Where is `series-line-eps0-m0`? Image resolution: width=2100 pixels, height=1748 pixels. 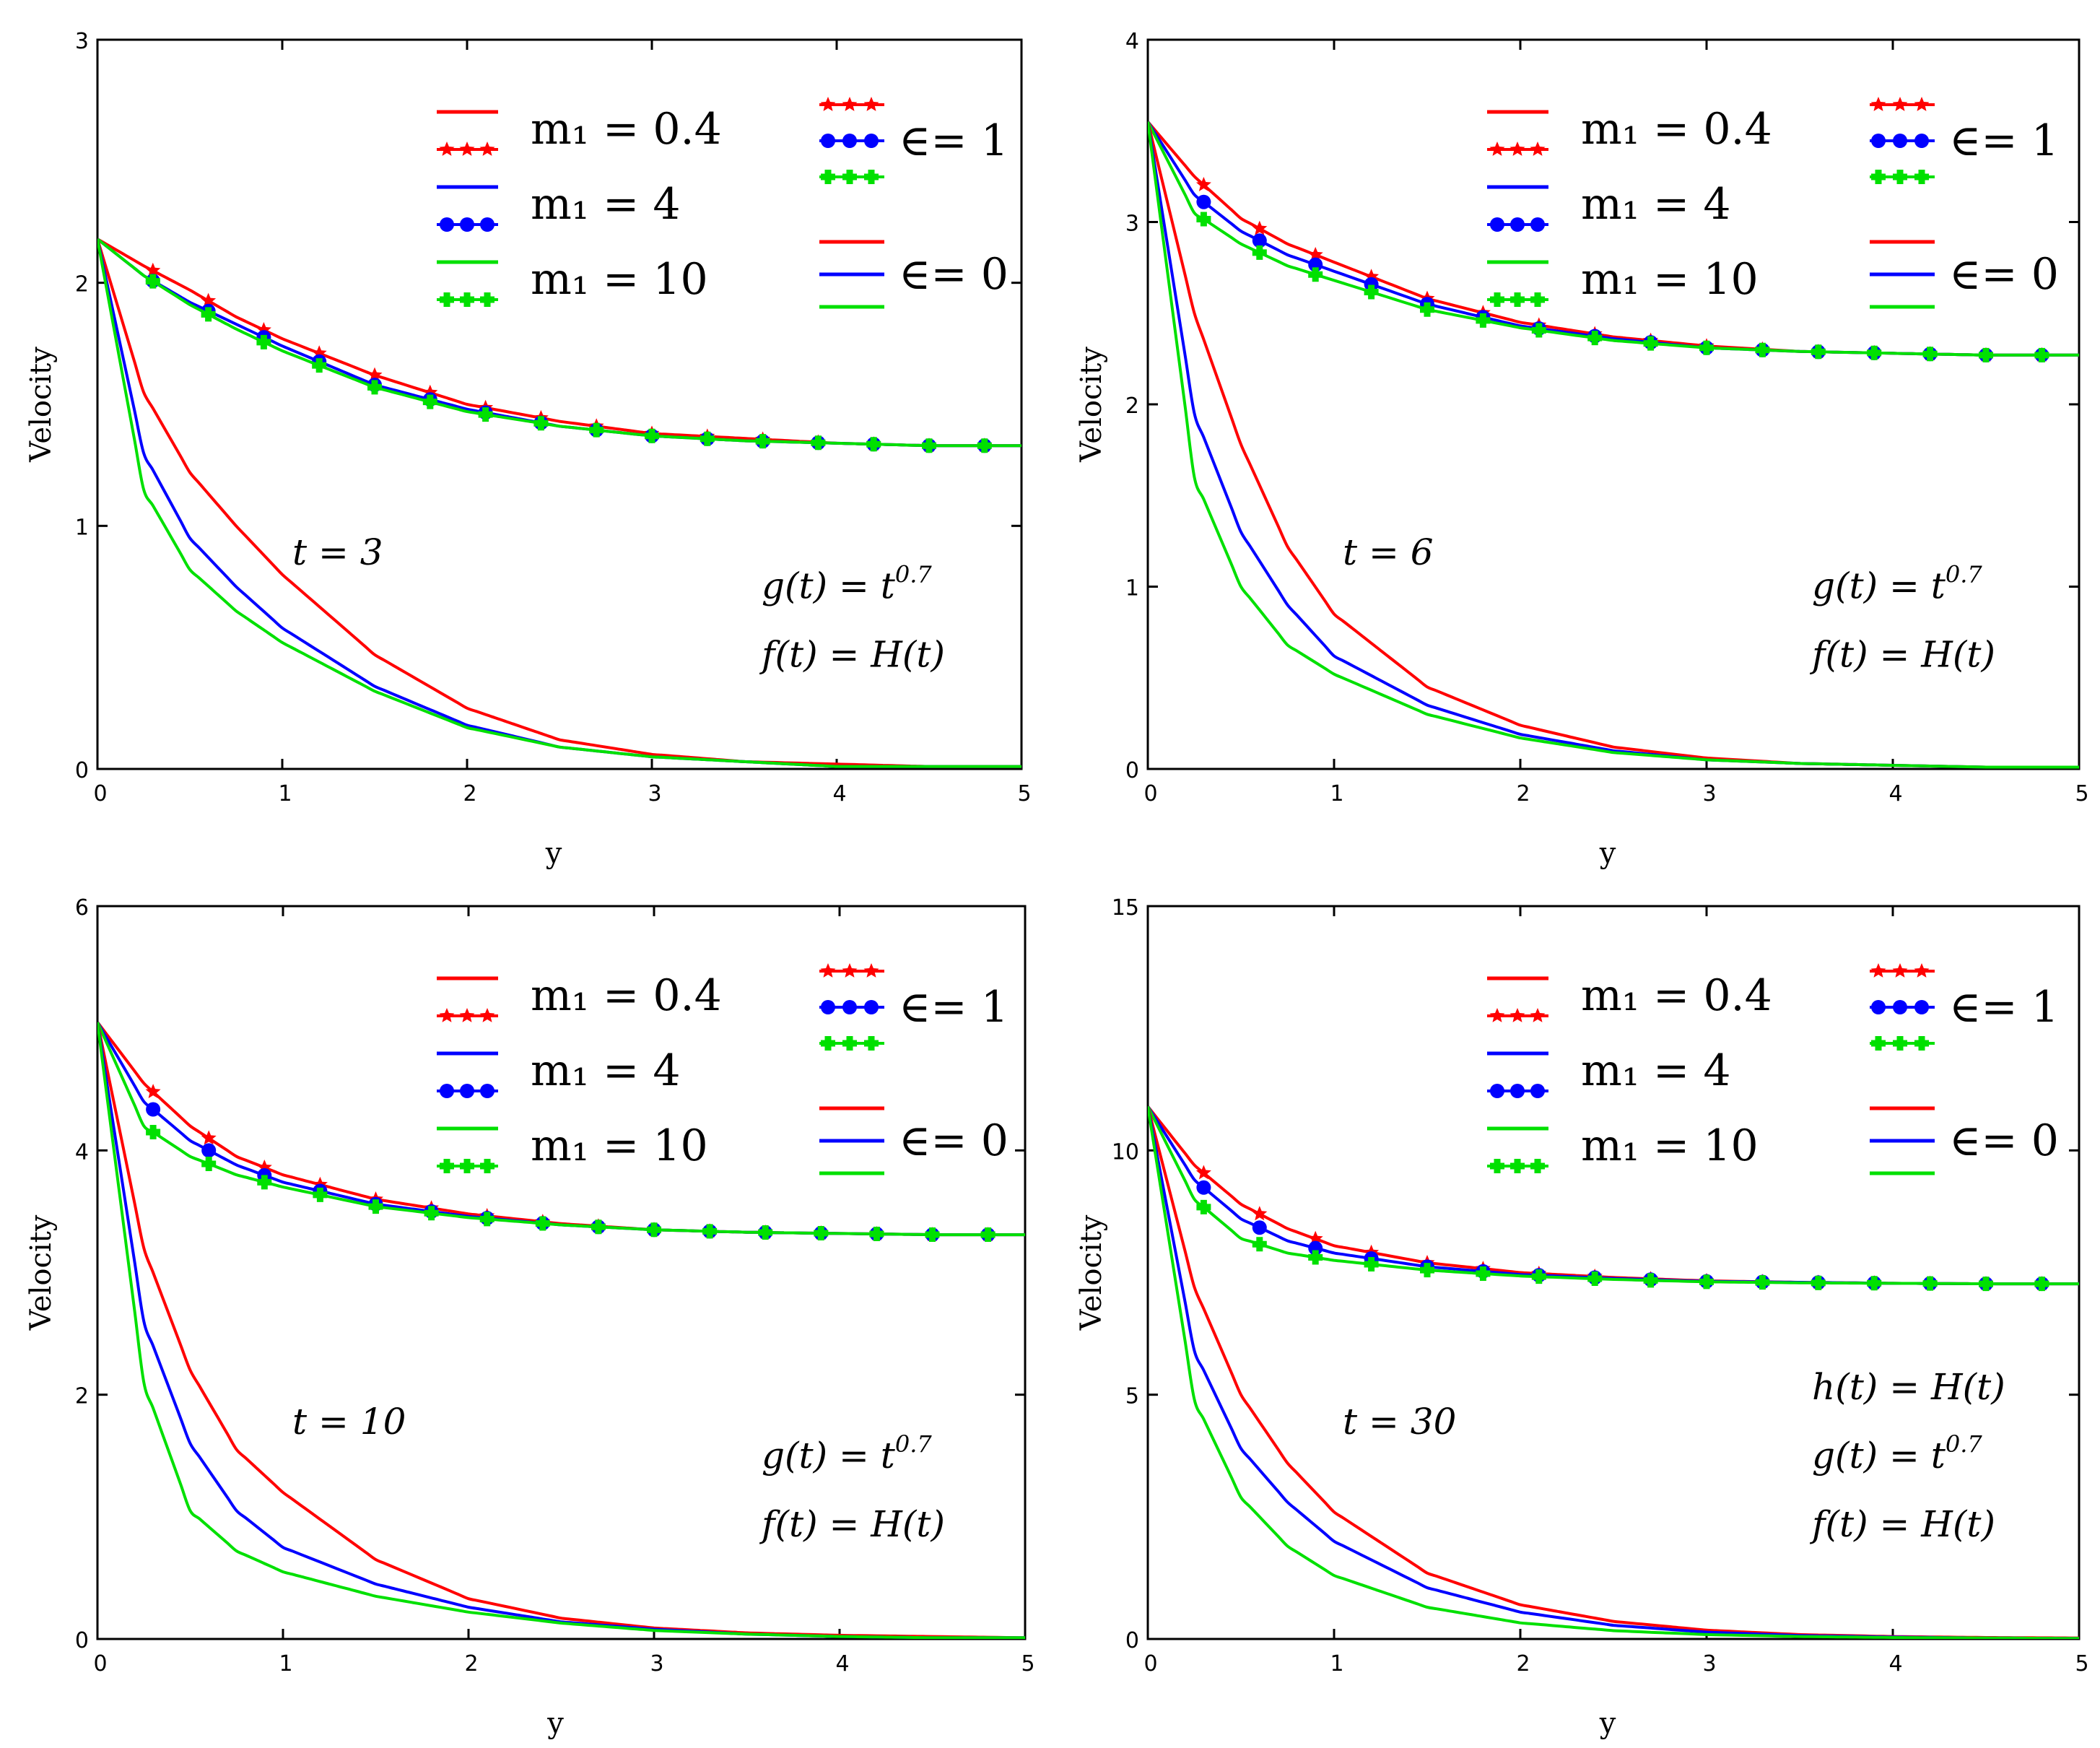
series-line-eps0-m0 is located at coordinates (559, 503).